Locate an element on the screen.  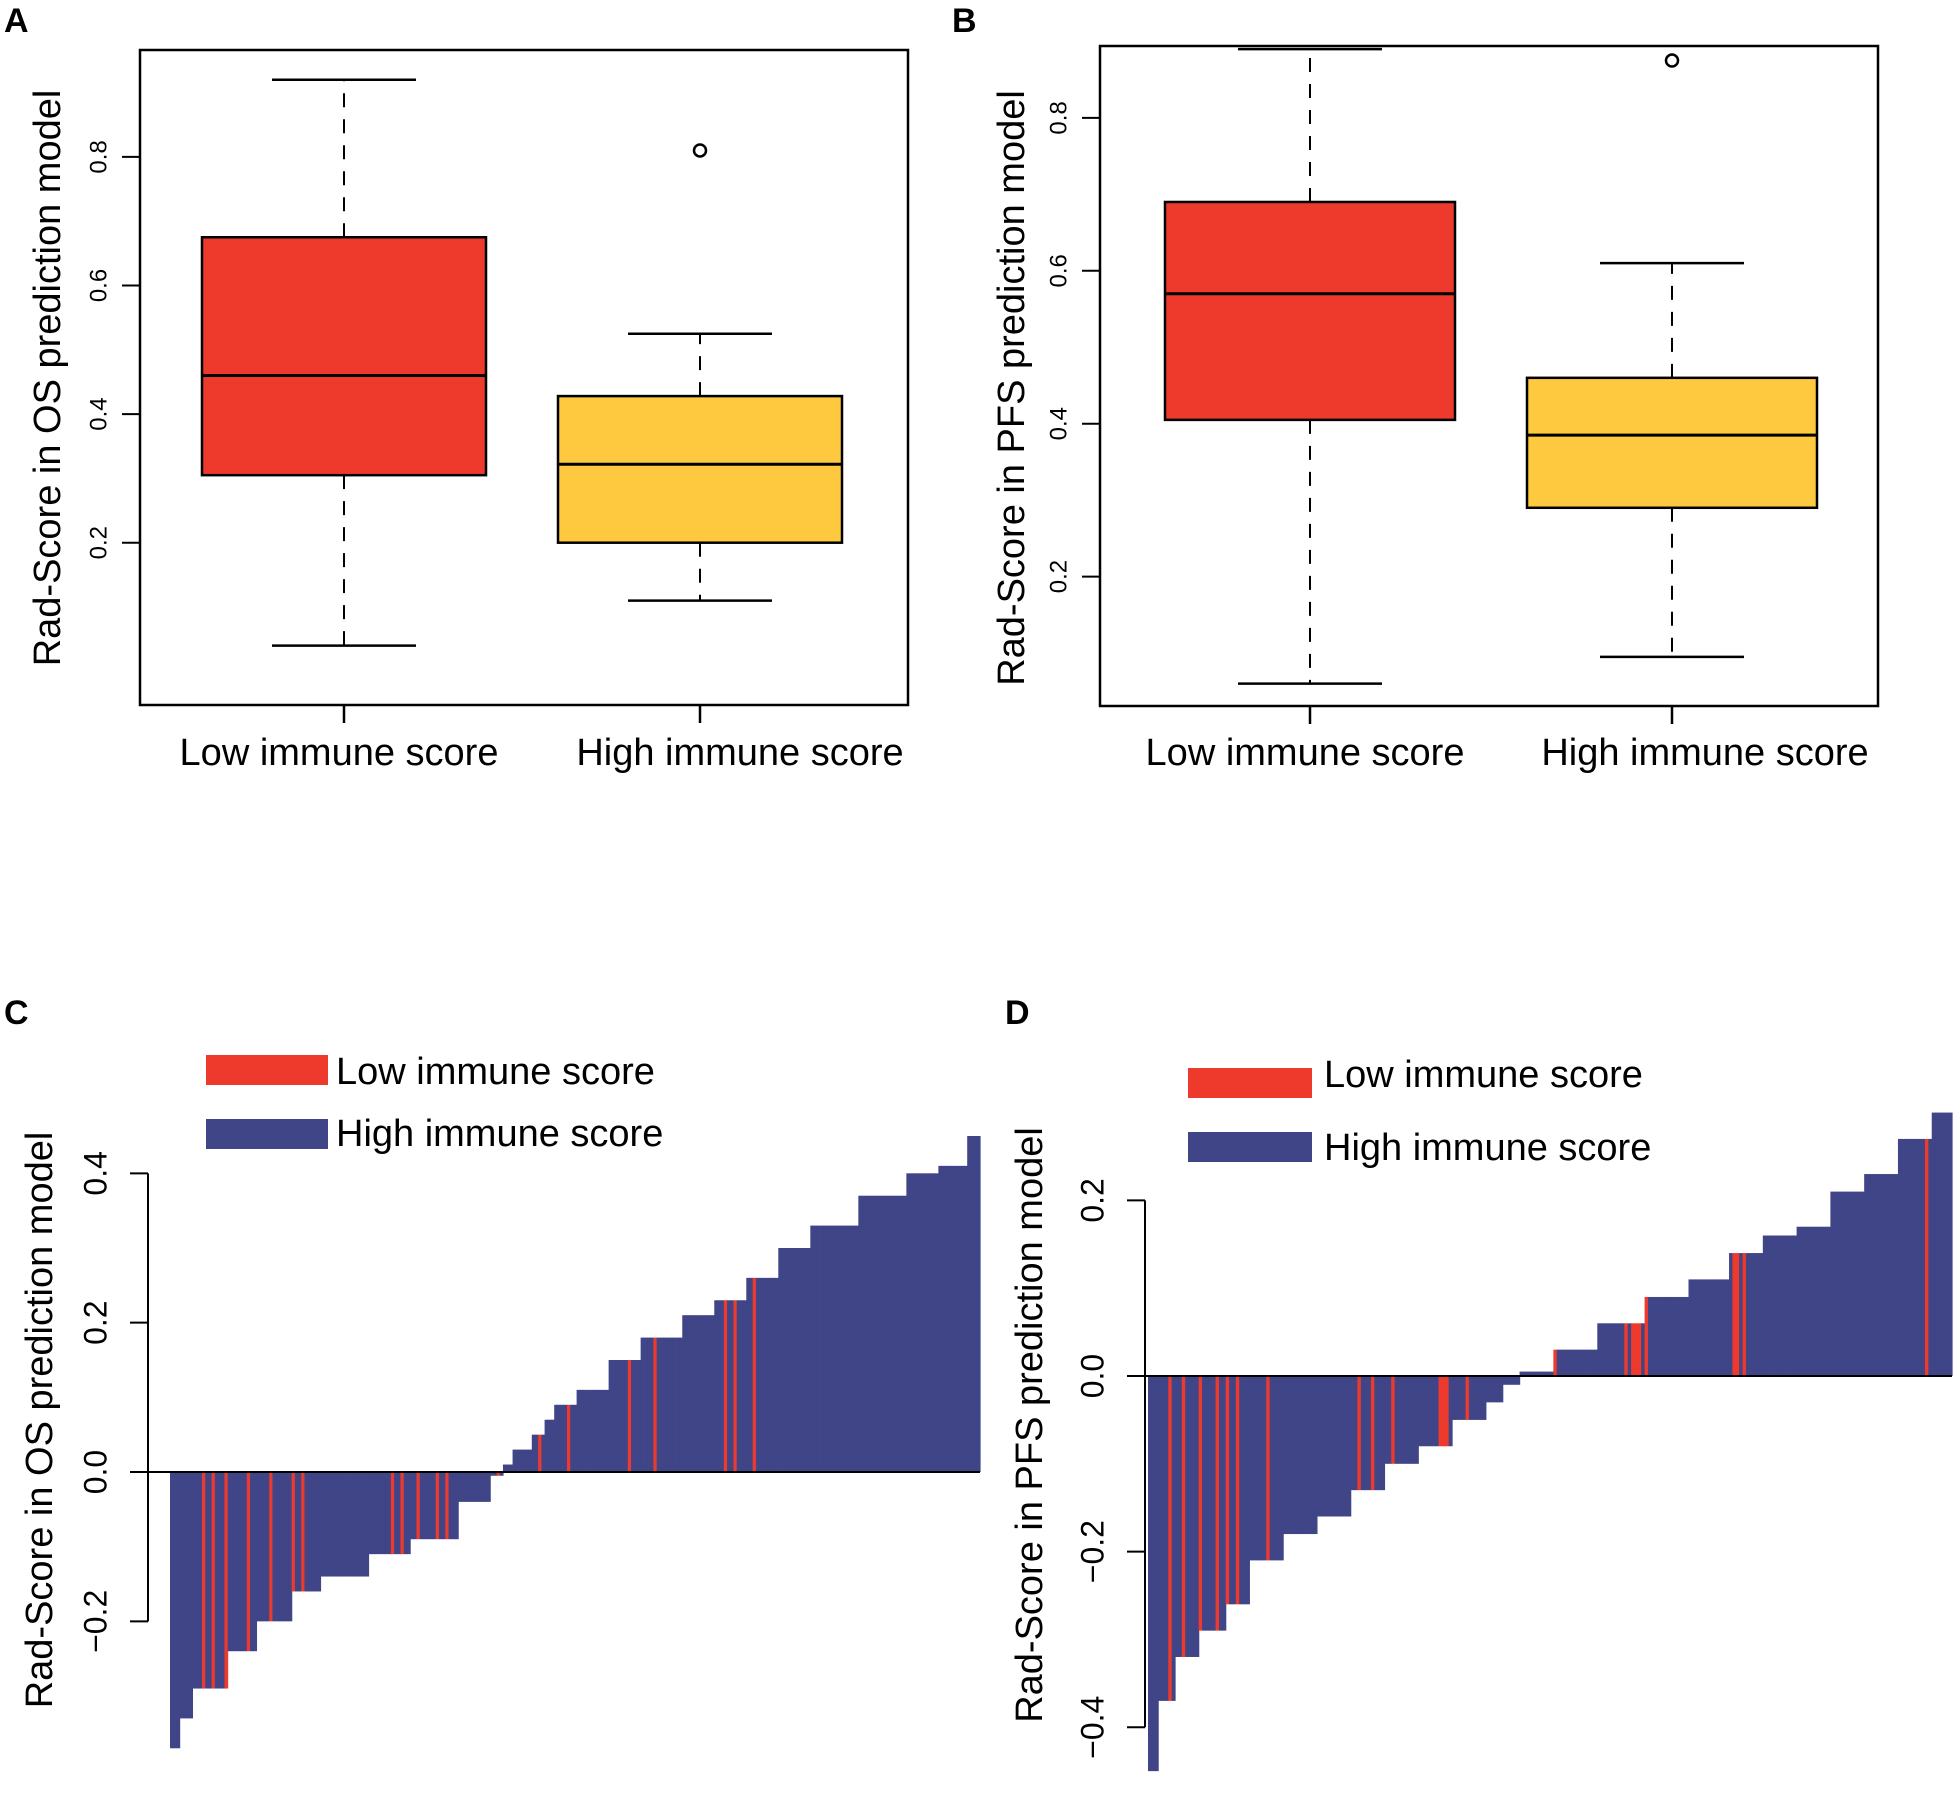
y-axis: 0.2 0.4 0.6 0.8 is located at coordinates (112, 349).